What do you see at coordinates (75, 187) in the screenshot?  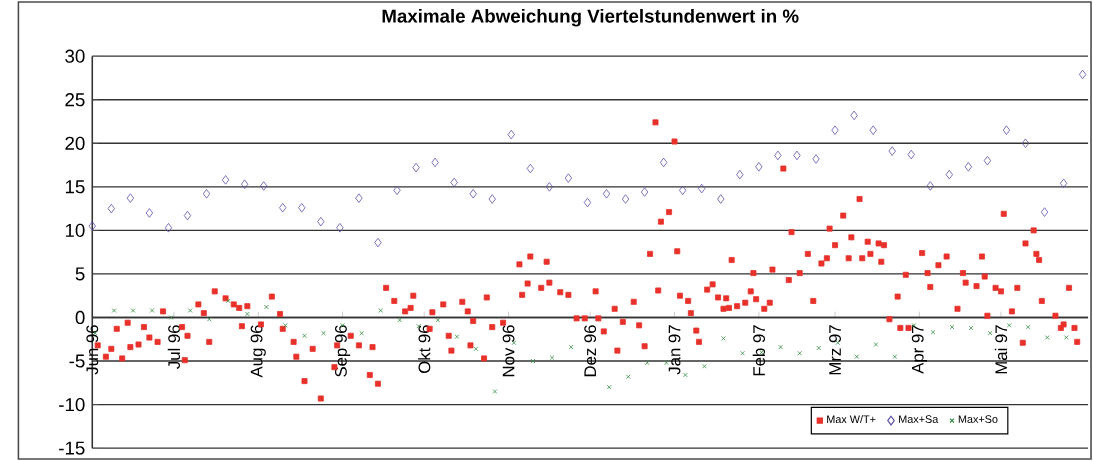 I see `y-tick-label: 15` at bounding box center [75, 187].